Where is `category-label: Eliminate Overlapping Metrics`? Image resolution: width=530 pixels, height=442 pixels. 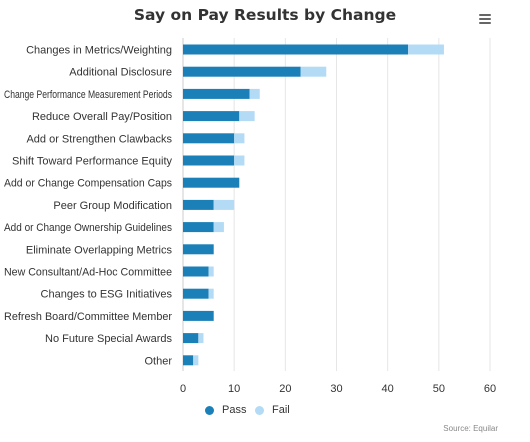
category-label: Eliminate Overlapping Metrics is located at coordinates (99, 250).